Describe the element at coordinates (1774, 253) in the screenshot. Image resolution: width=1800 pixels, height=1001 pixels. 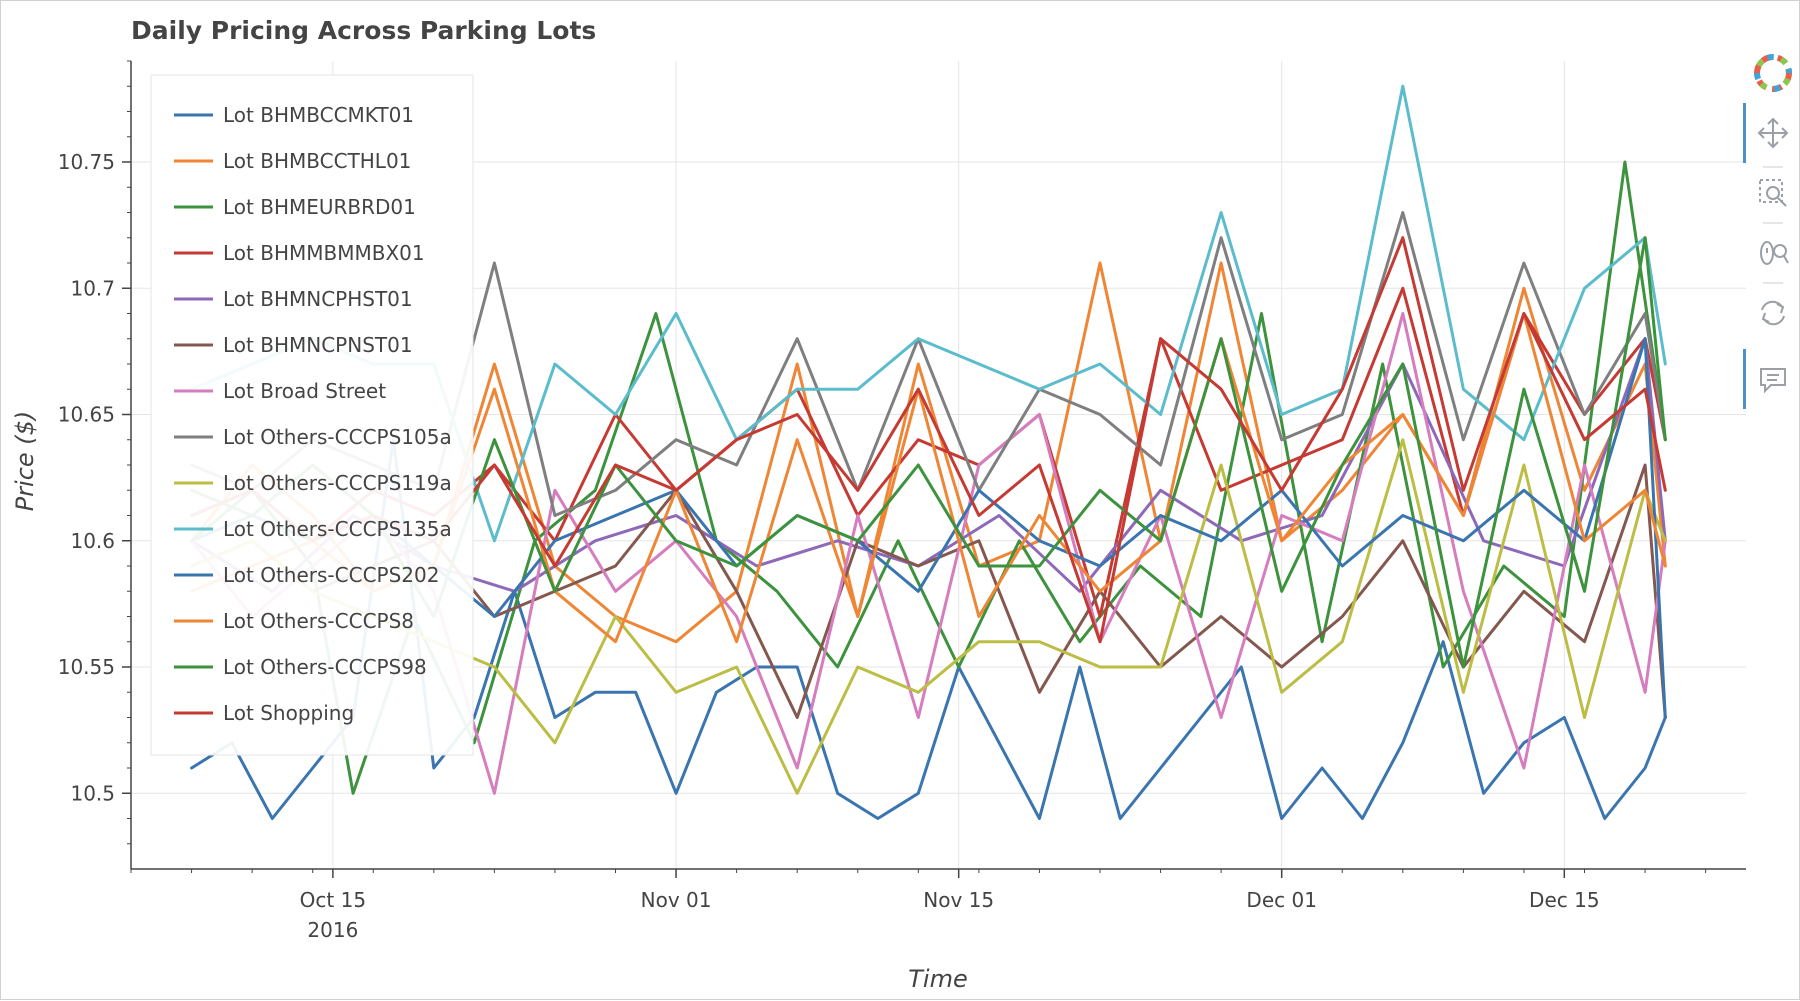
I see `wheel-zoom-icon` at that location.